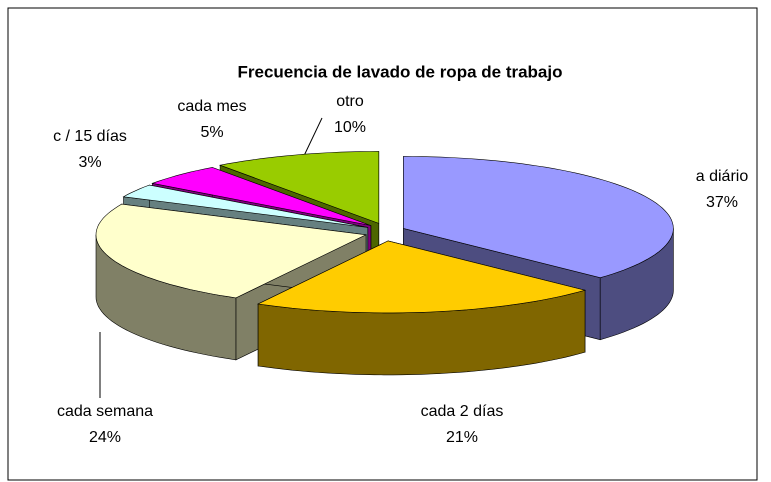  I want to click on slice-value-label: 3%, so click(89, 162).